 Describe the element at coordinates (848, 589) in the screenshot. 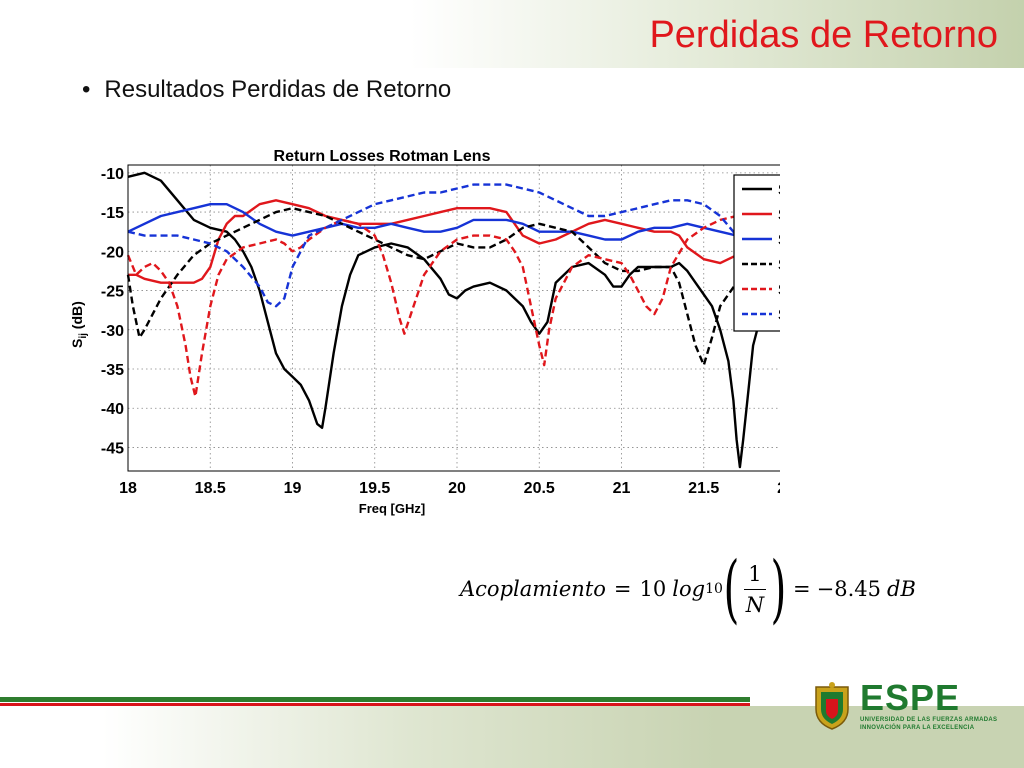

I see `formula-result: −8.45` at that location.